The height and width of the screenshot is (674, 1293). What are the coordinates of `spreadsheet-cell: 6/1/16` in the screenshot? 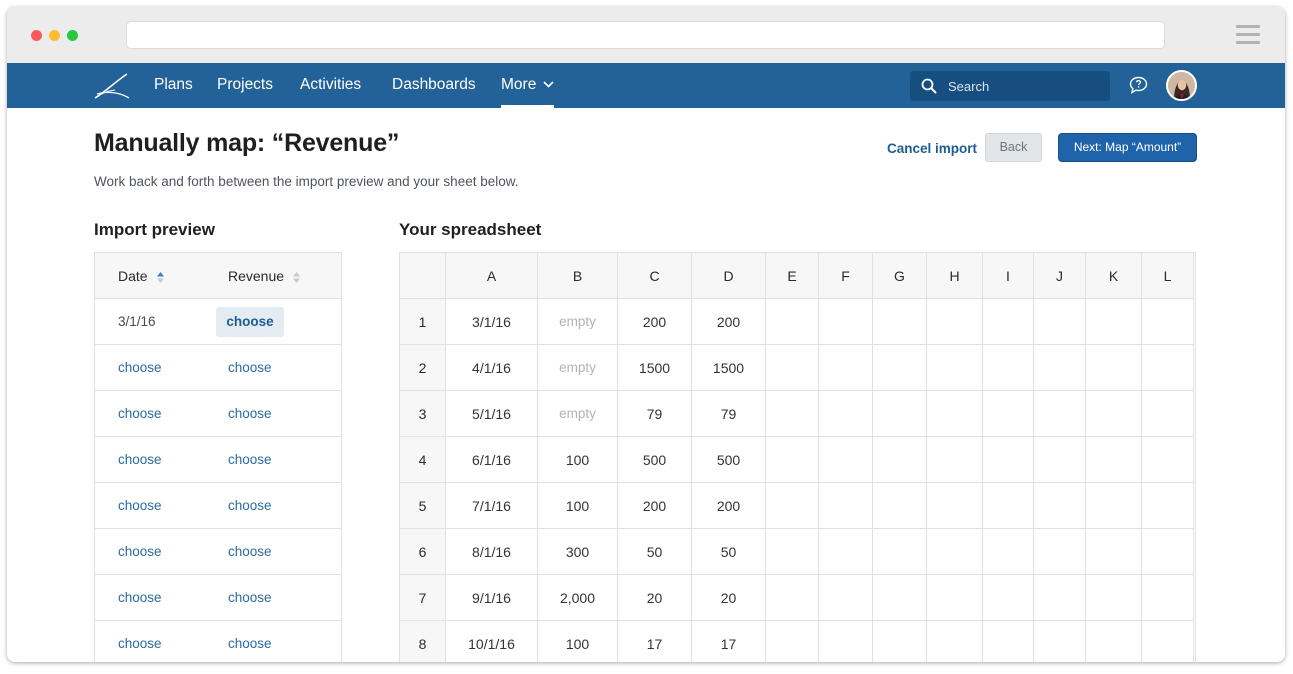 It's located at (492, 460).